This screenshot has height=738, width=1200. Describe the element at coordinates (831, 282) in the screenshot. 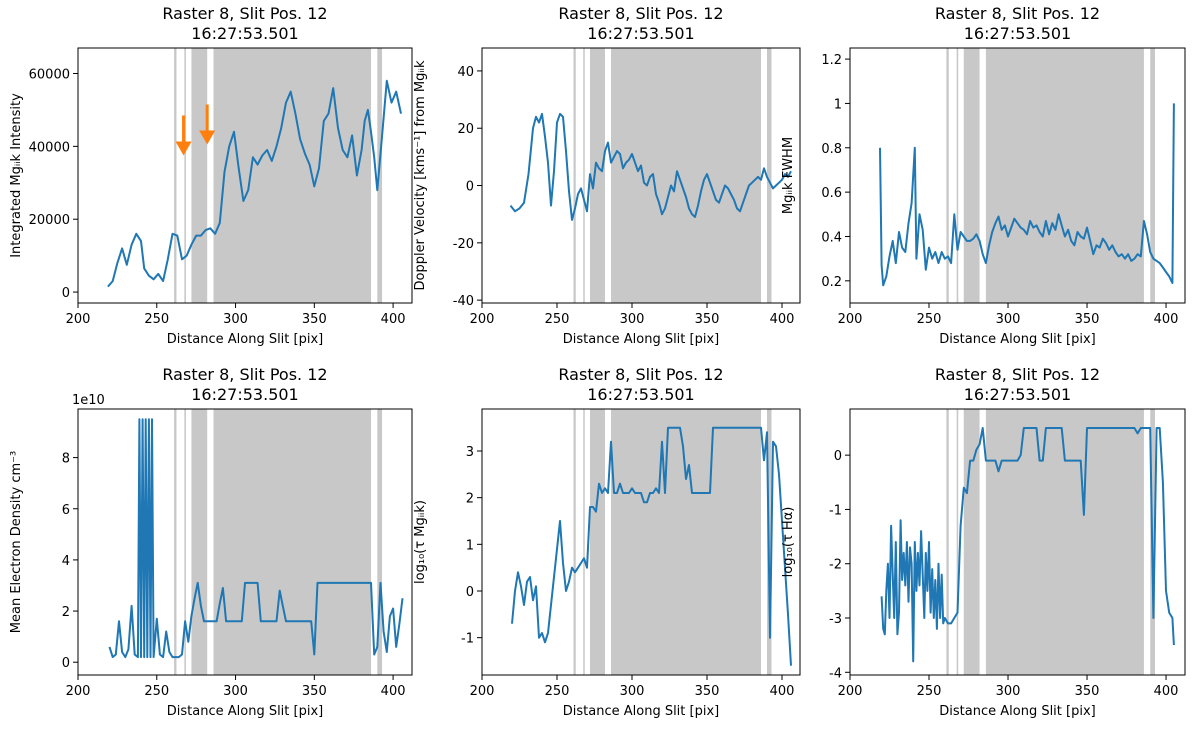

I see `y-tick-label: 0.2` at that location.